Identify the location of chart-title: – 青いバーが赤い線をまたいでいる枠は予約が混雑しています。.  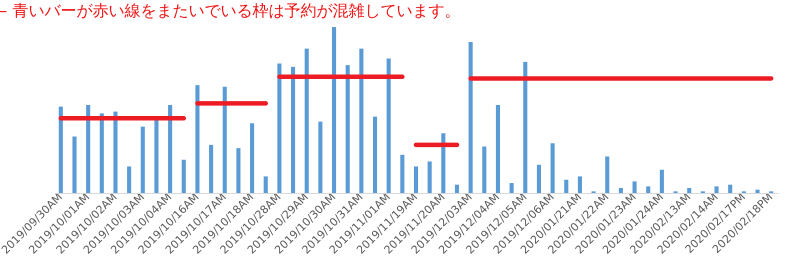
(230, 10).